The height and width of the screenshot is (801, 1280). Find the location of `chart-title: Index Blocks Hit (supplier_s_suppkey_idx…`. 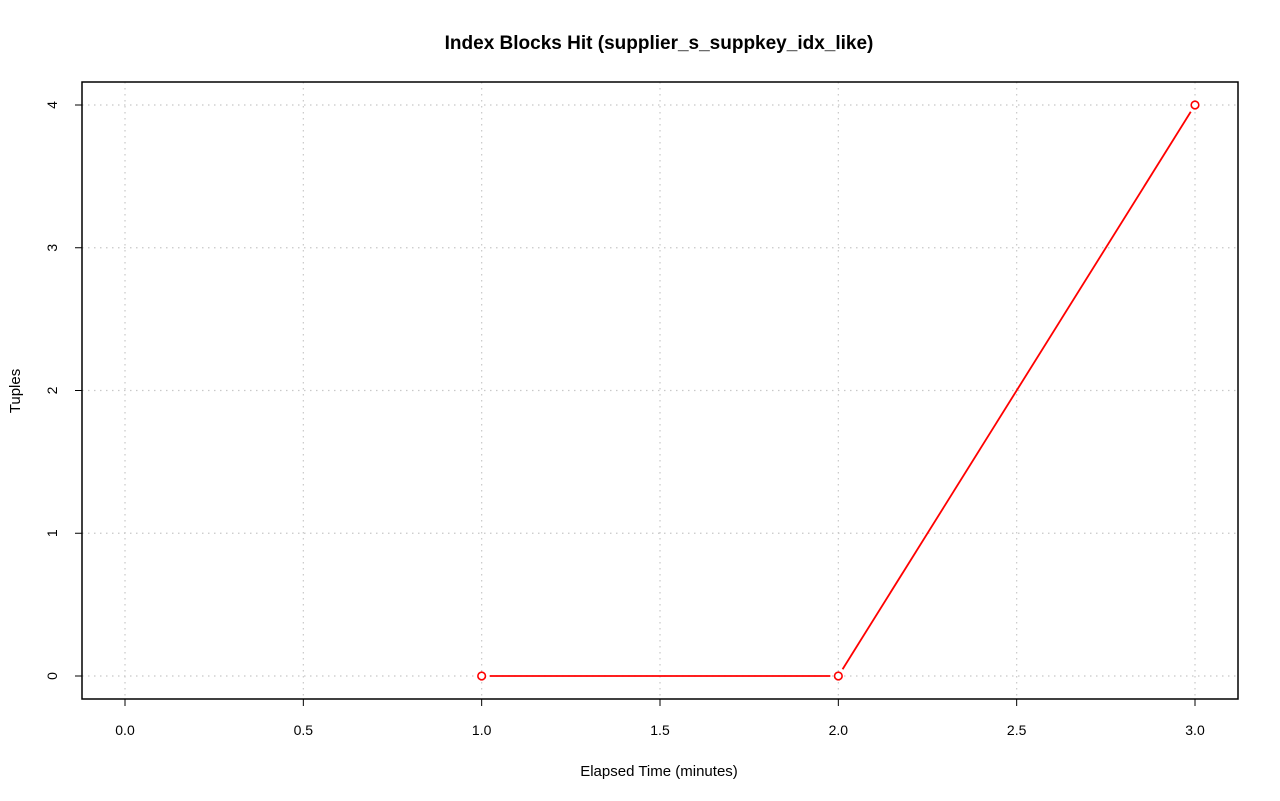

chart-title: Index Blocks Hit (supplier_s_suppkey_idx… is located at coordinates (659, 43).